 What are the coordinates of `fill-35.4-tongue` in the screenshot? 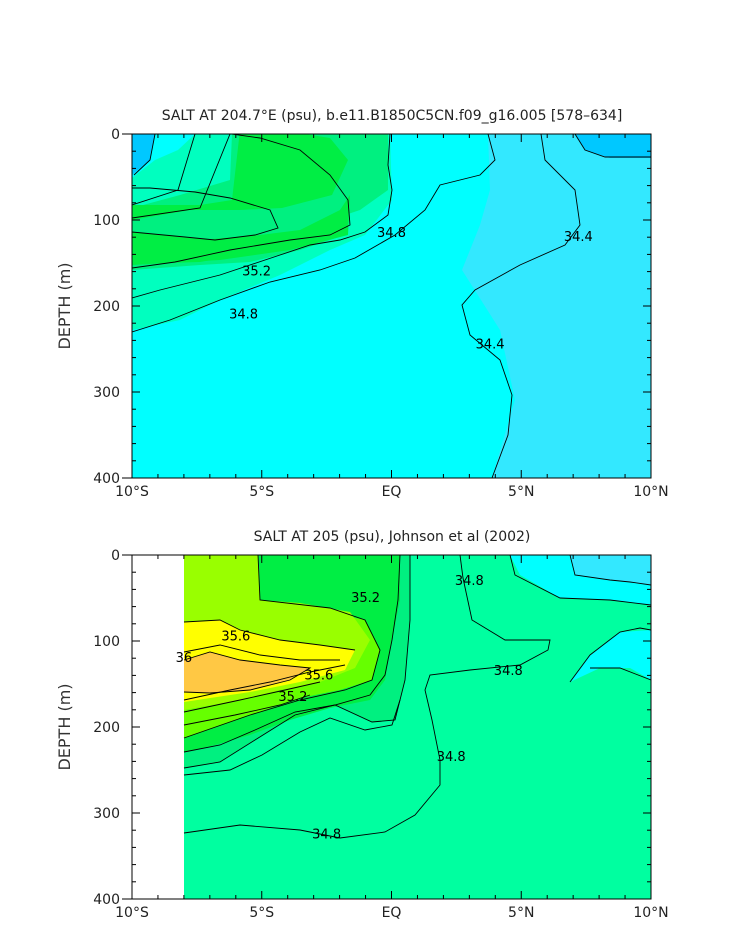 It's located at (202, 248).